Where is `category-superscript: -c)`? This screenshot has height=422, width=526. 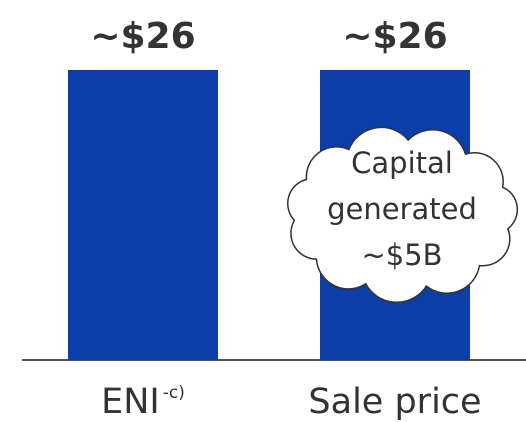 category-superscript: -c) is located at coordinates (174, 393).